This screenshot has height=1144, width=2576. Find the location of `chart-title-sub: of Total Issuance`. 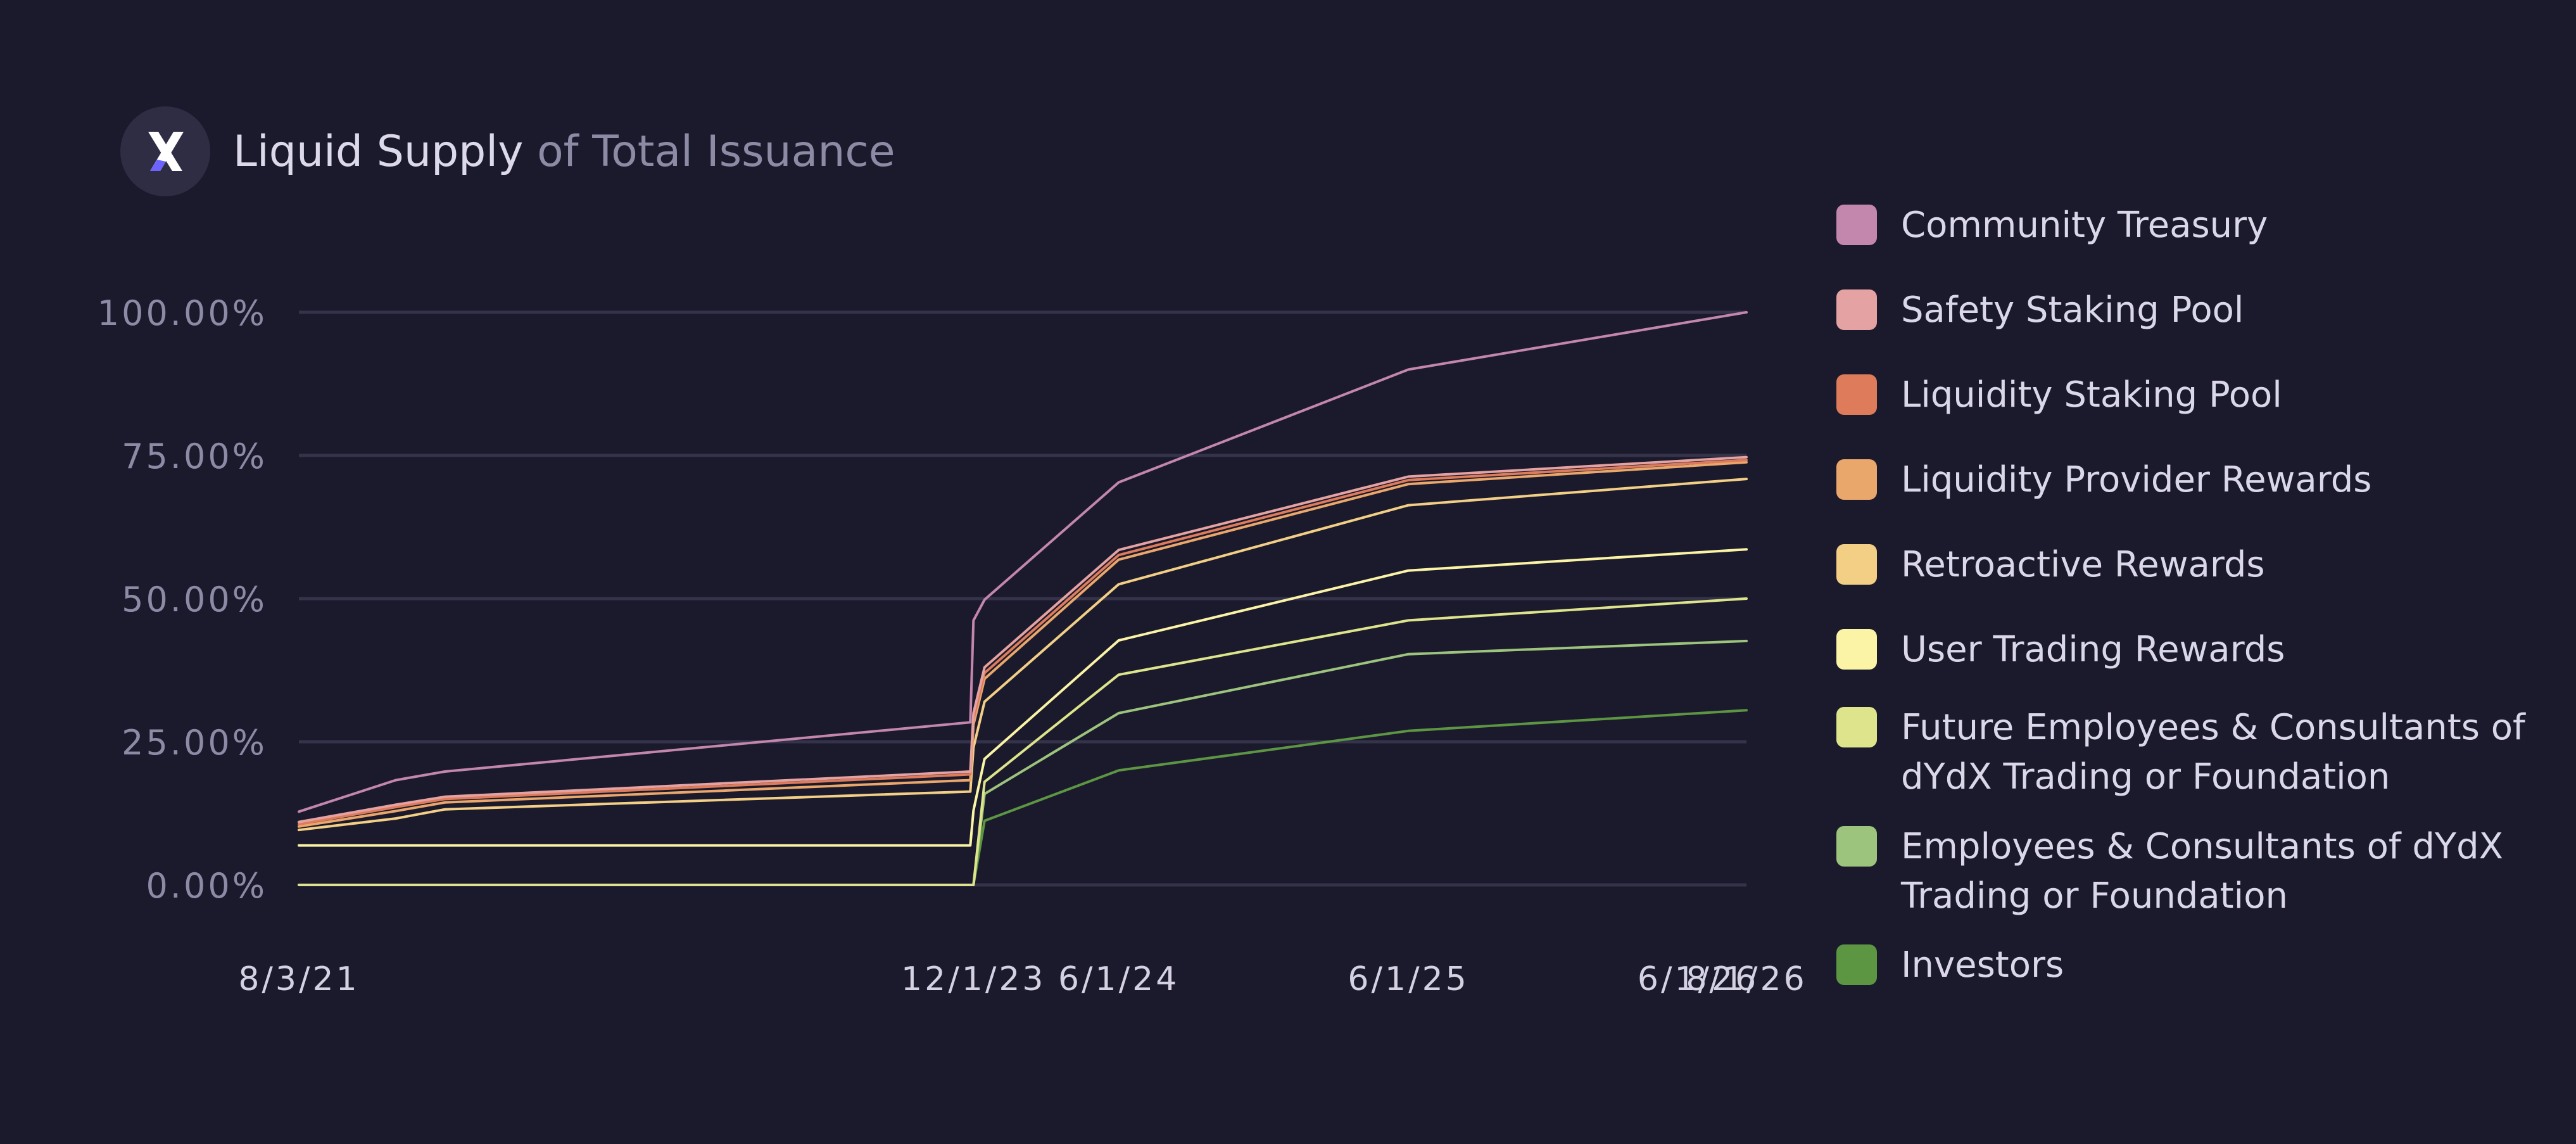

chart-title-sub: of Total Issuance is located at coordinates (716, 151).